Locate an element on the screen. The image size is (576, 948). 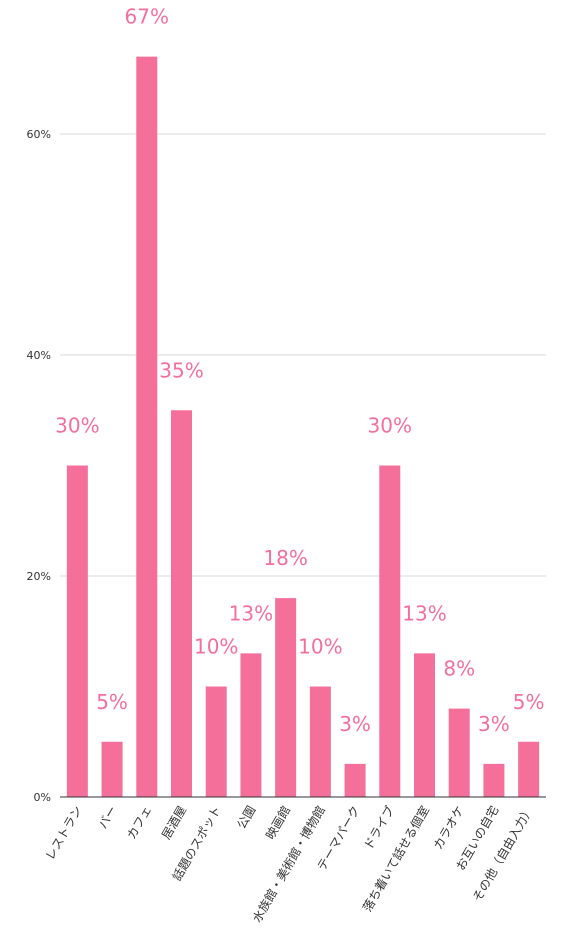
y-tick-label: 40% is located at coordinates (39, 355).